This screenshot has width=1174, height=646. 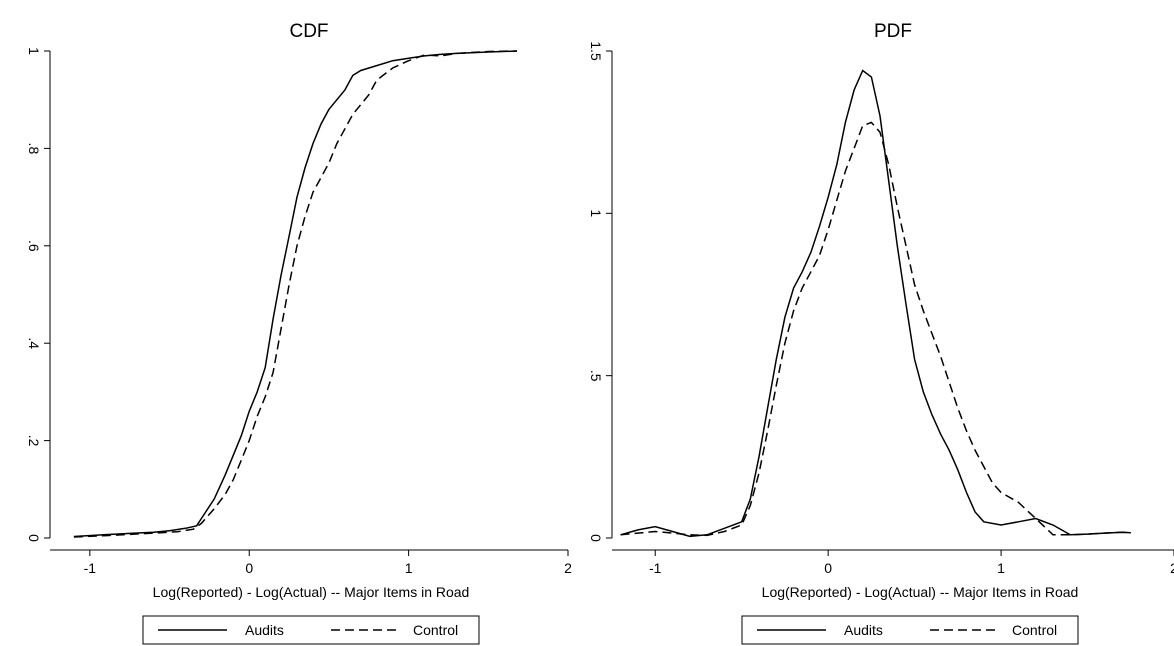 I want to click on y-tick-label: .5, so click(x=596, y=376).